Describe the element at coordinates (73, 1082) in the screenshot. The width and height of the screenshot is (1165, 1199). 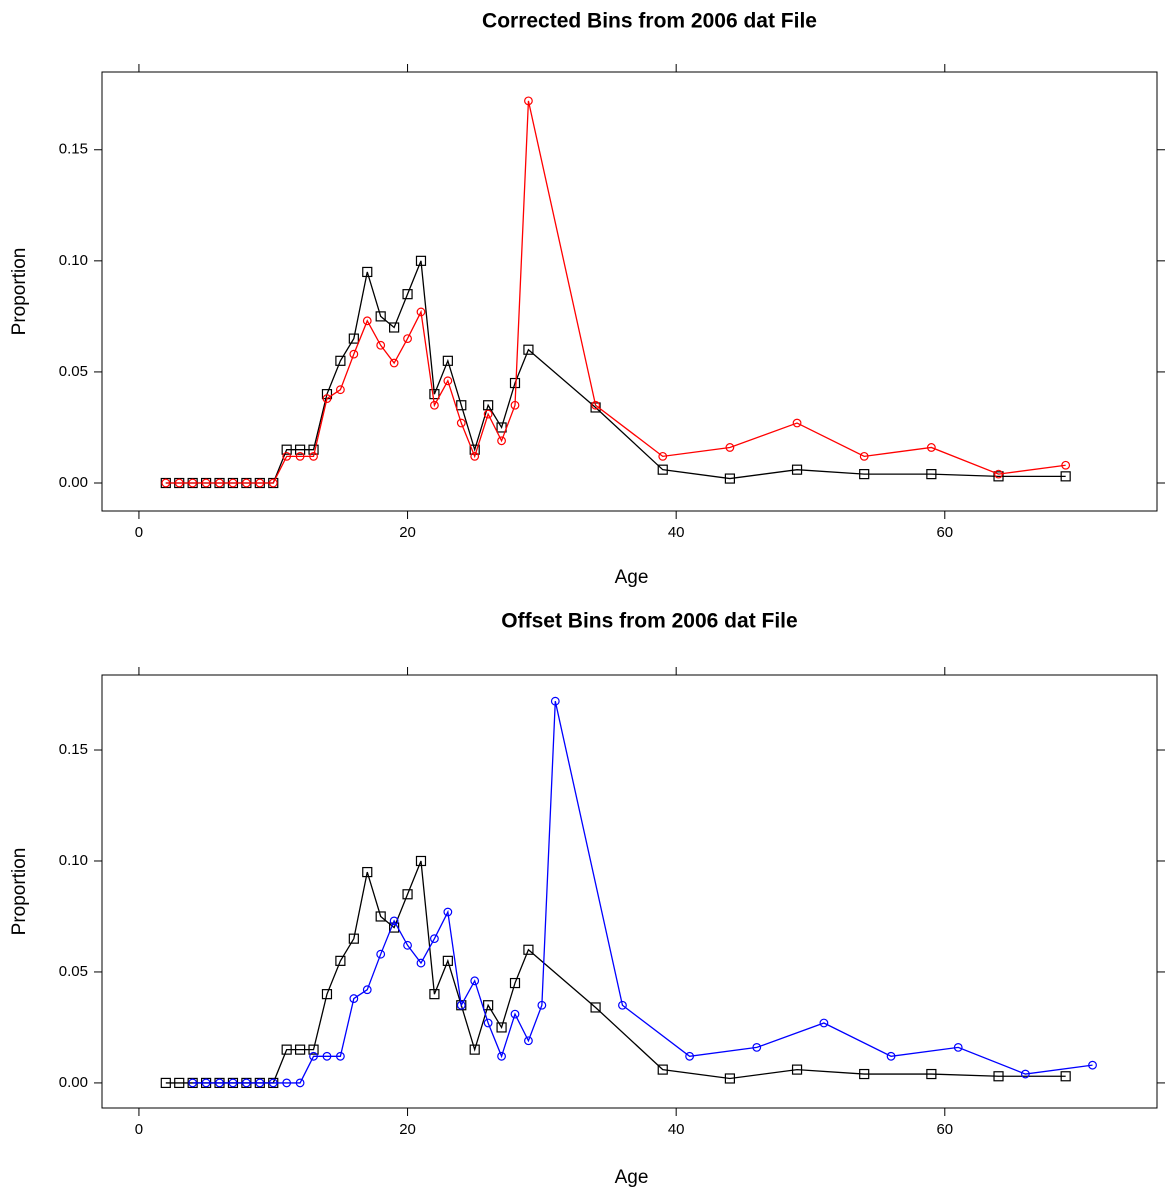
I see `y-tick-label: 0.00` at that location.